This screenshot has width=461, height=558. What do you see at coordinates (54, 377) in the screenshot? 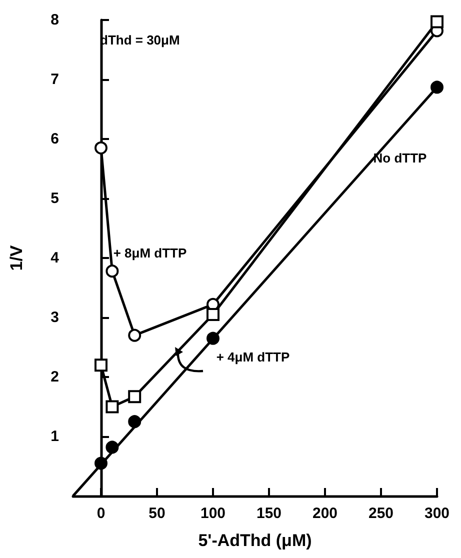
I see `y-tick-label: 2` at bounding box center [54, 377].